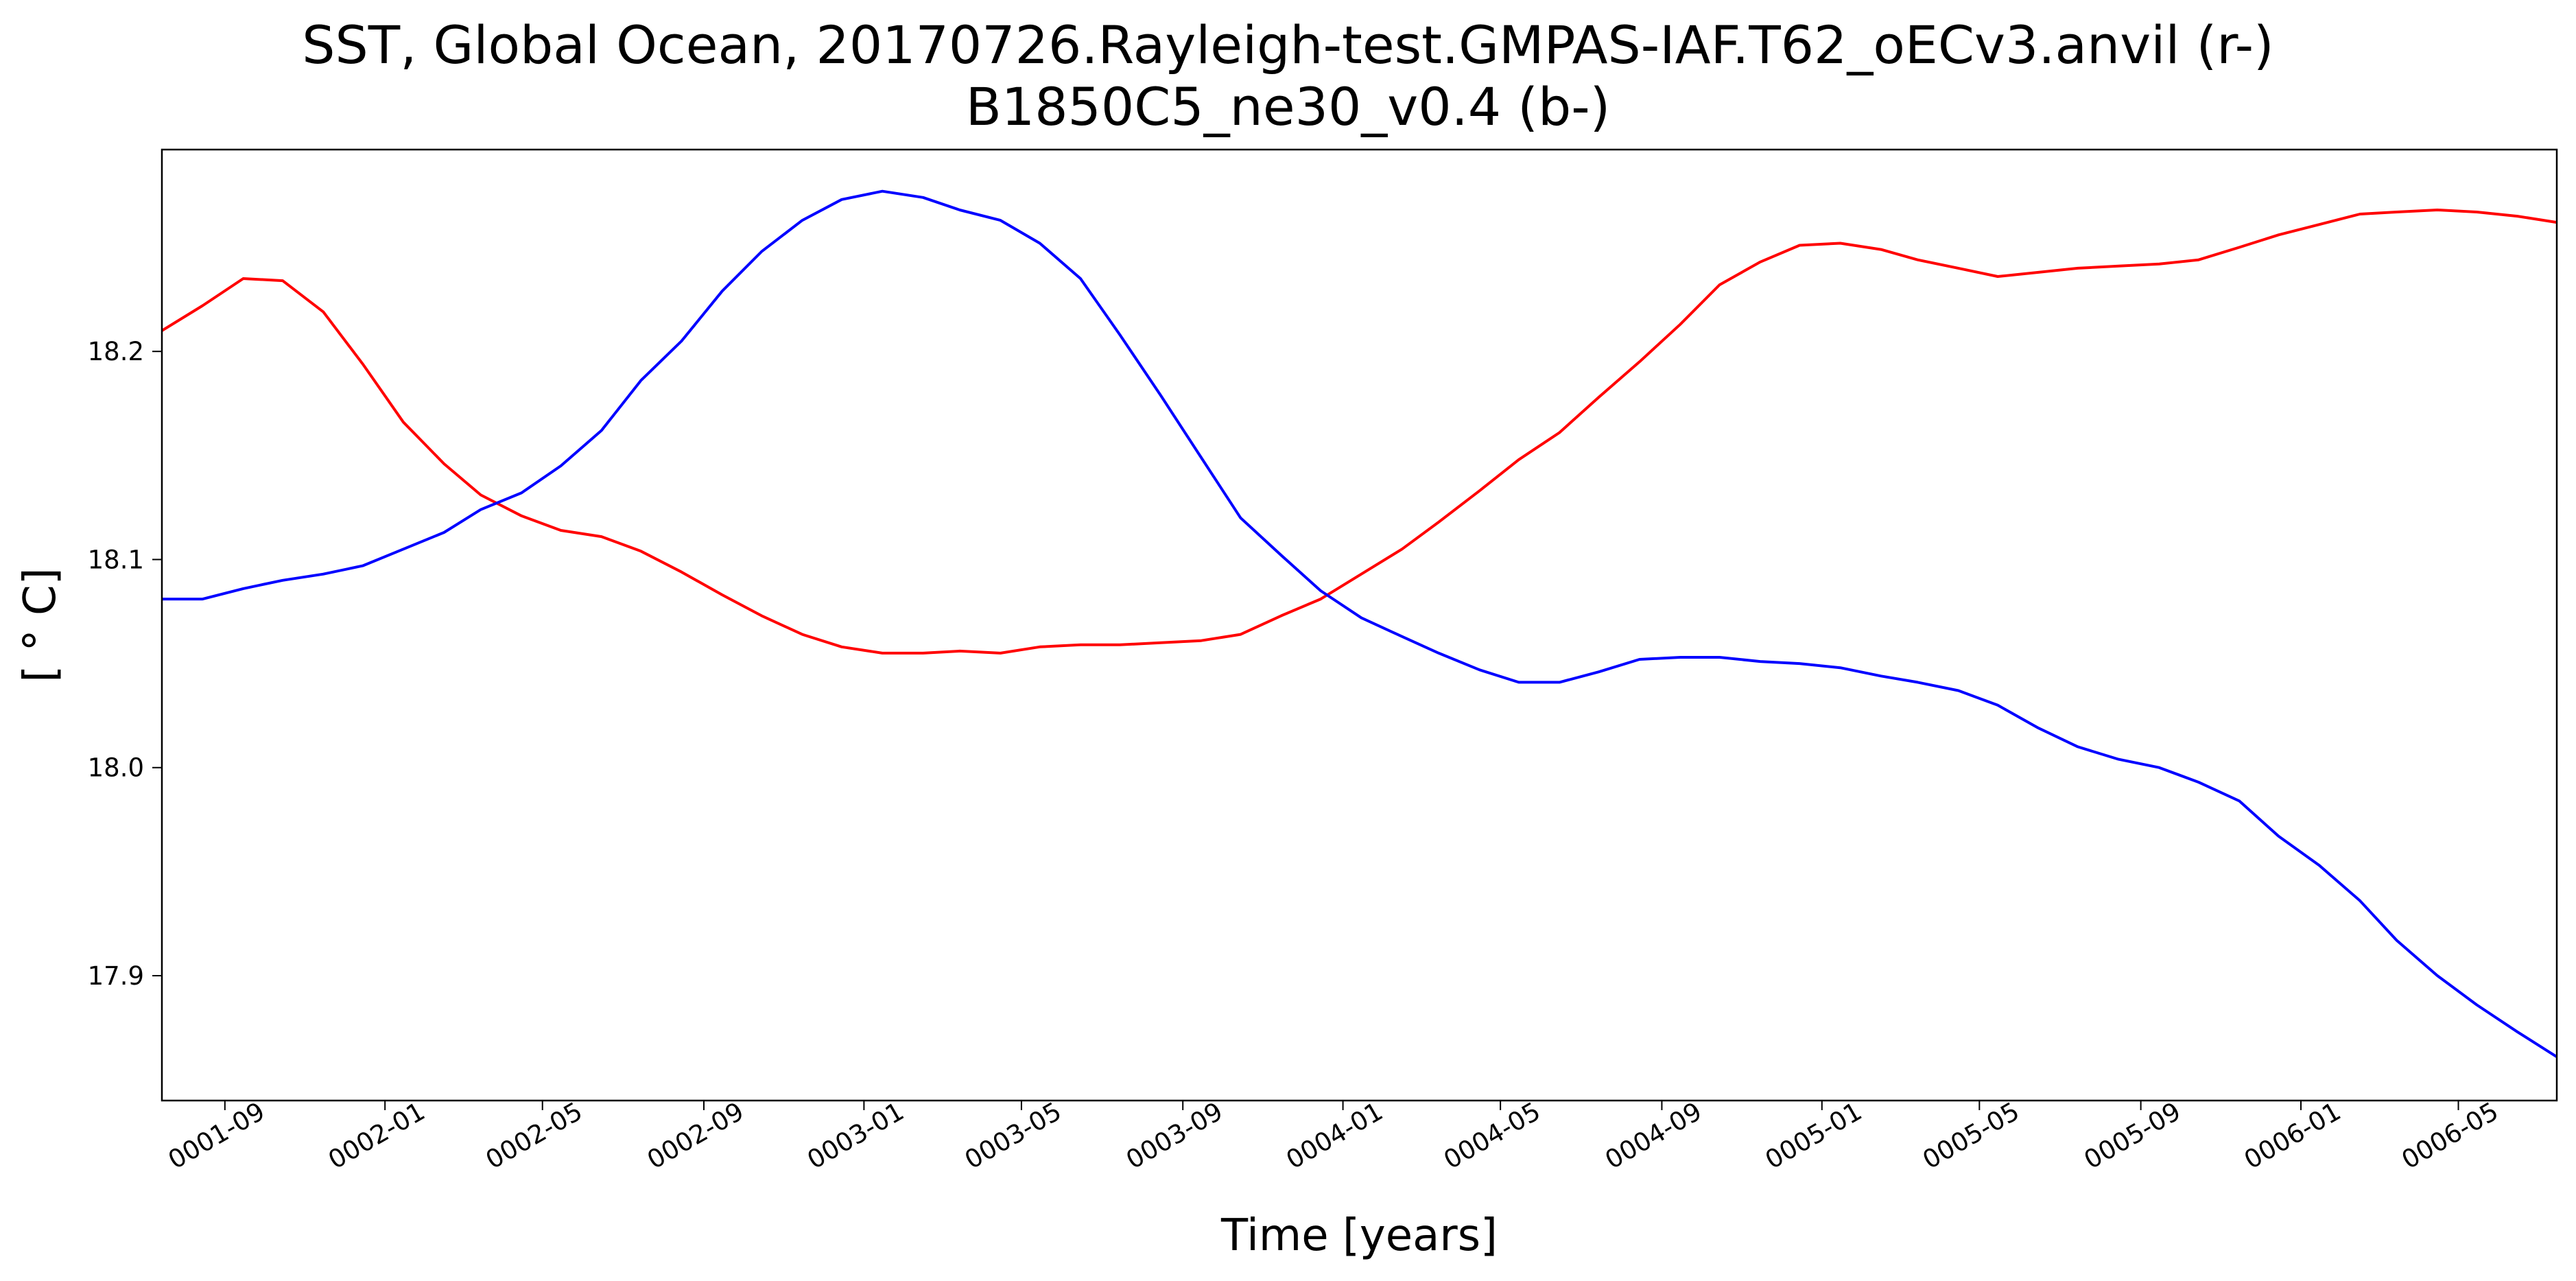 This screenshot has height=1281, width=2576. What do you see at coordinates (855, 1135) in the screenshot?
I see `x-tick-label: 0003-01` at bounding box center [855, 1135].